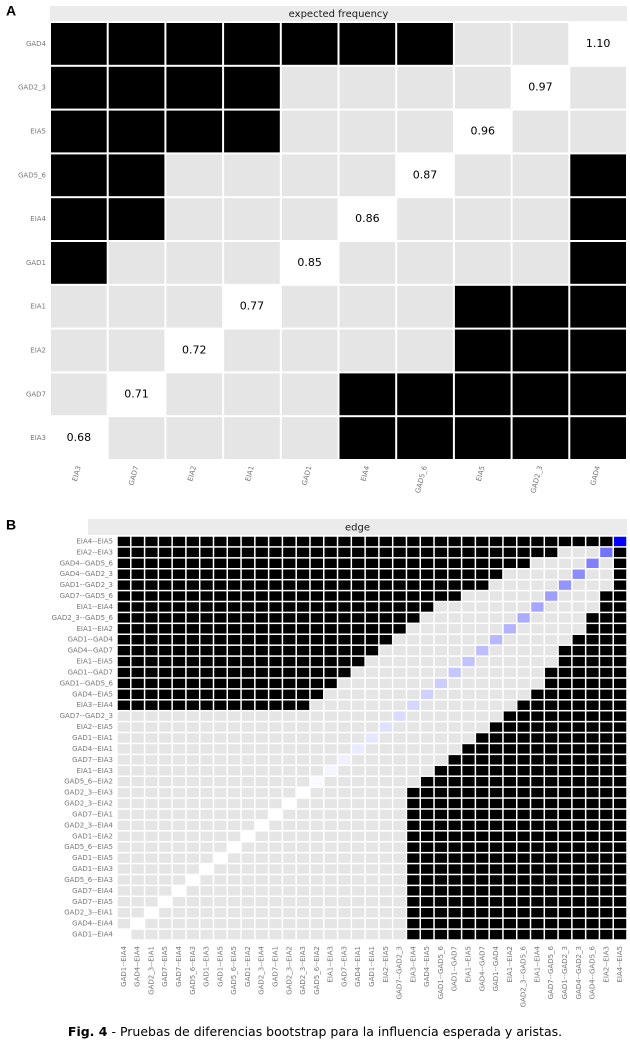 The width and height of the screenshot is (630, 1044). What do you see at coordinates (372, 966) in the screenshot?
I see `column-label: GAD1--EIA1` at bounding box center [372, 966].